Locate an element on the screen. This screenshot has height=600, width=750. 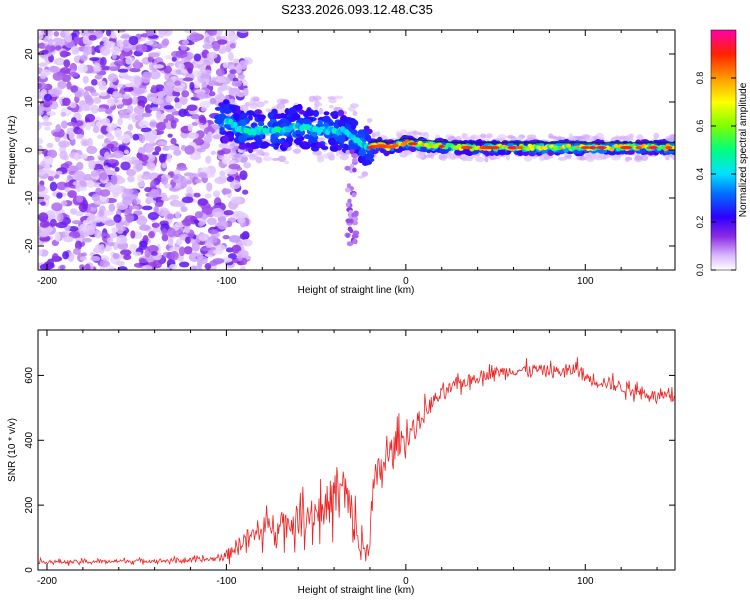
colorbar-label: Normalized spectral amplitude is located at coordinates (743, 149).